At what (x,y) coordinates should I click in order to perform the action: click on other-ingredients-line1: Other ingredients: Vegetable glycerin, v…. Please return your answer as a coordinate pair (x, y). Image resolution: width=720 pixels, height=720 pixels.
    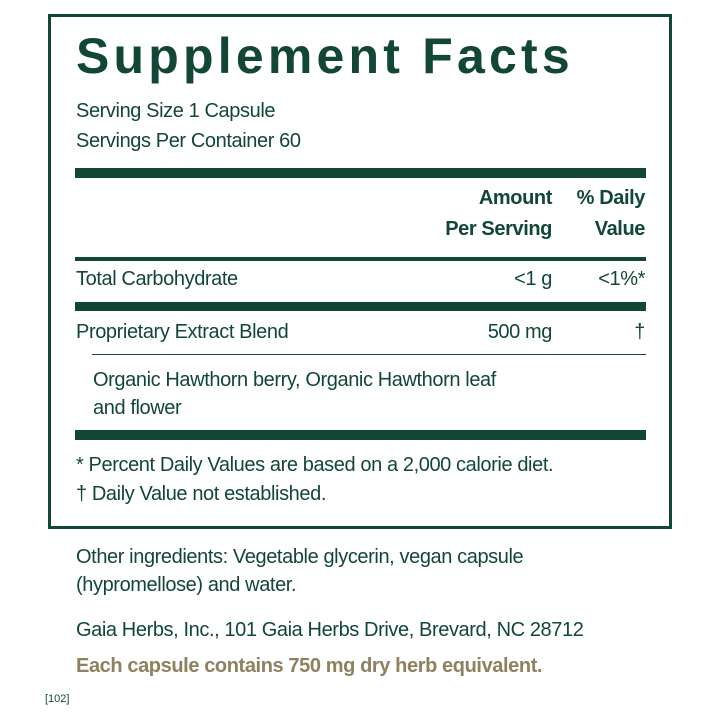
    Looking at the image, I should click on (300, 557).